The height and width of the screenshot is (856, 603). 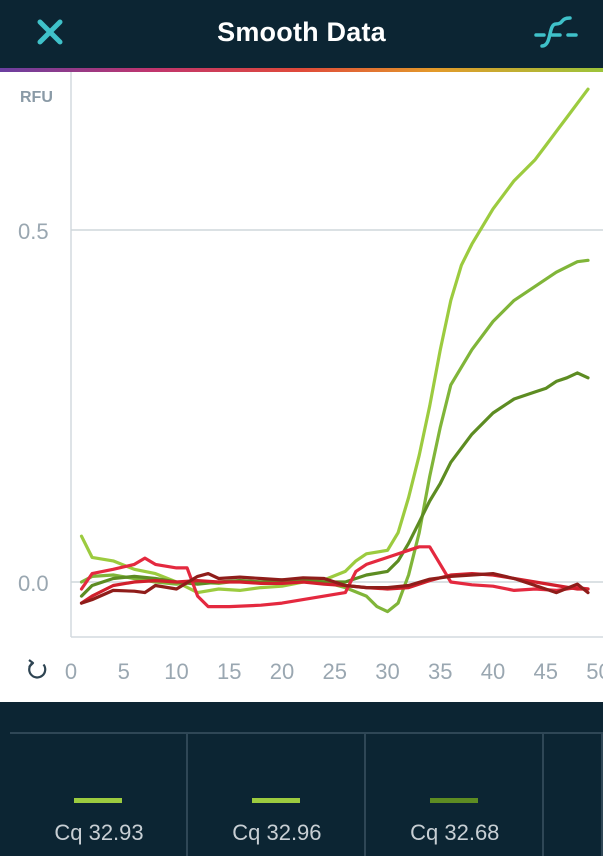 What do you see at coordinates (306, 733) in the screenshot?
I see `panel-divider` at bounding box center [306, 733].